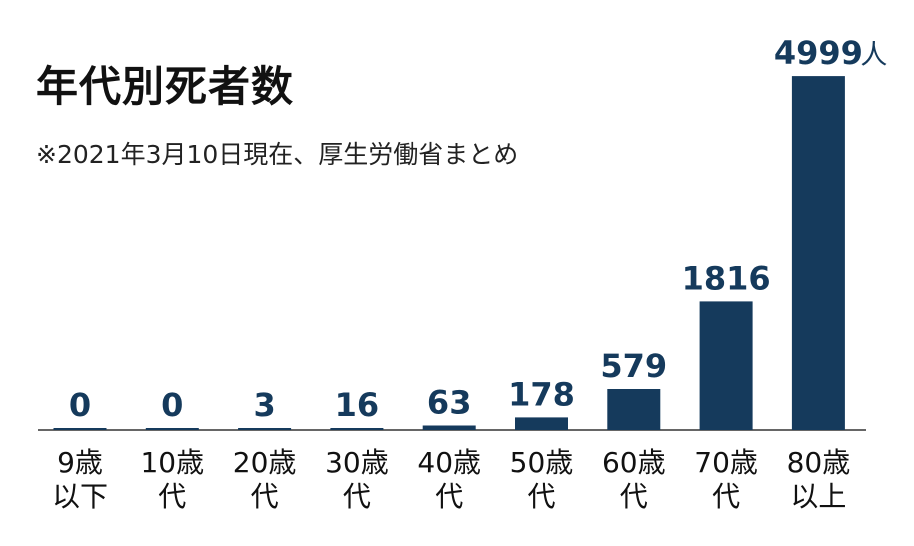  I want to click on category-label-8-line-1: 以上, so click(818, 496).